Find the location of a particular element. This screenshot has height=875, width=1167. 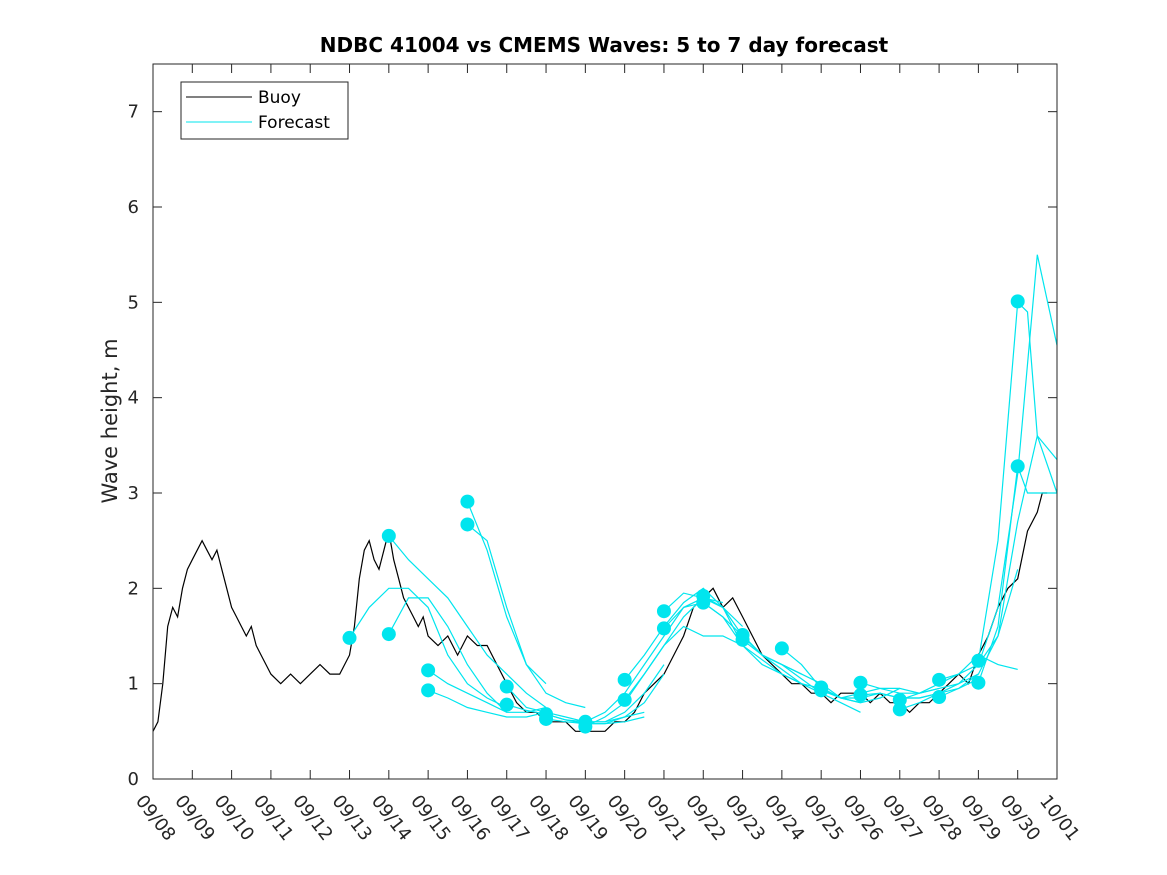

legend-box is located at coordinates (264, 110).